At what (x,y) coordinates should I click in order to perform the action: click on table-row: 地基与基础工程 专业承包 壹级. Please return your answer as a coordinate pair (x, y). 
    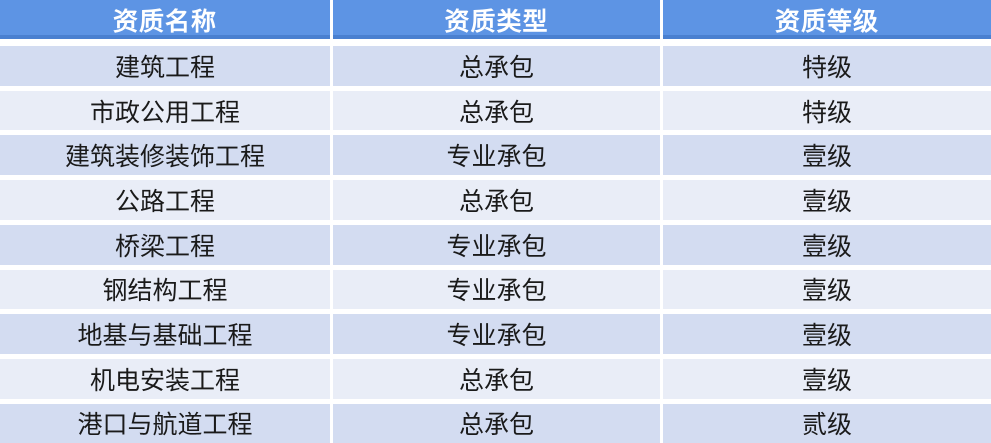
    Looking at the image, I should click on (495, 336).